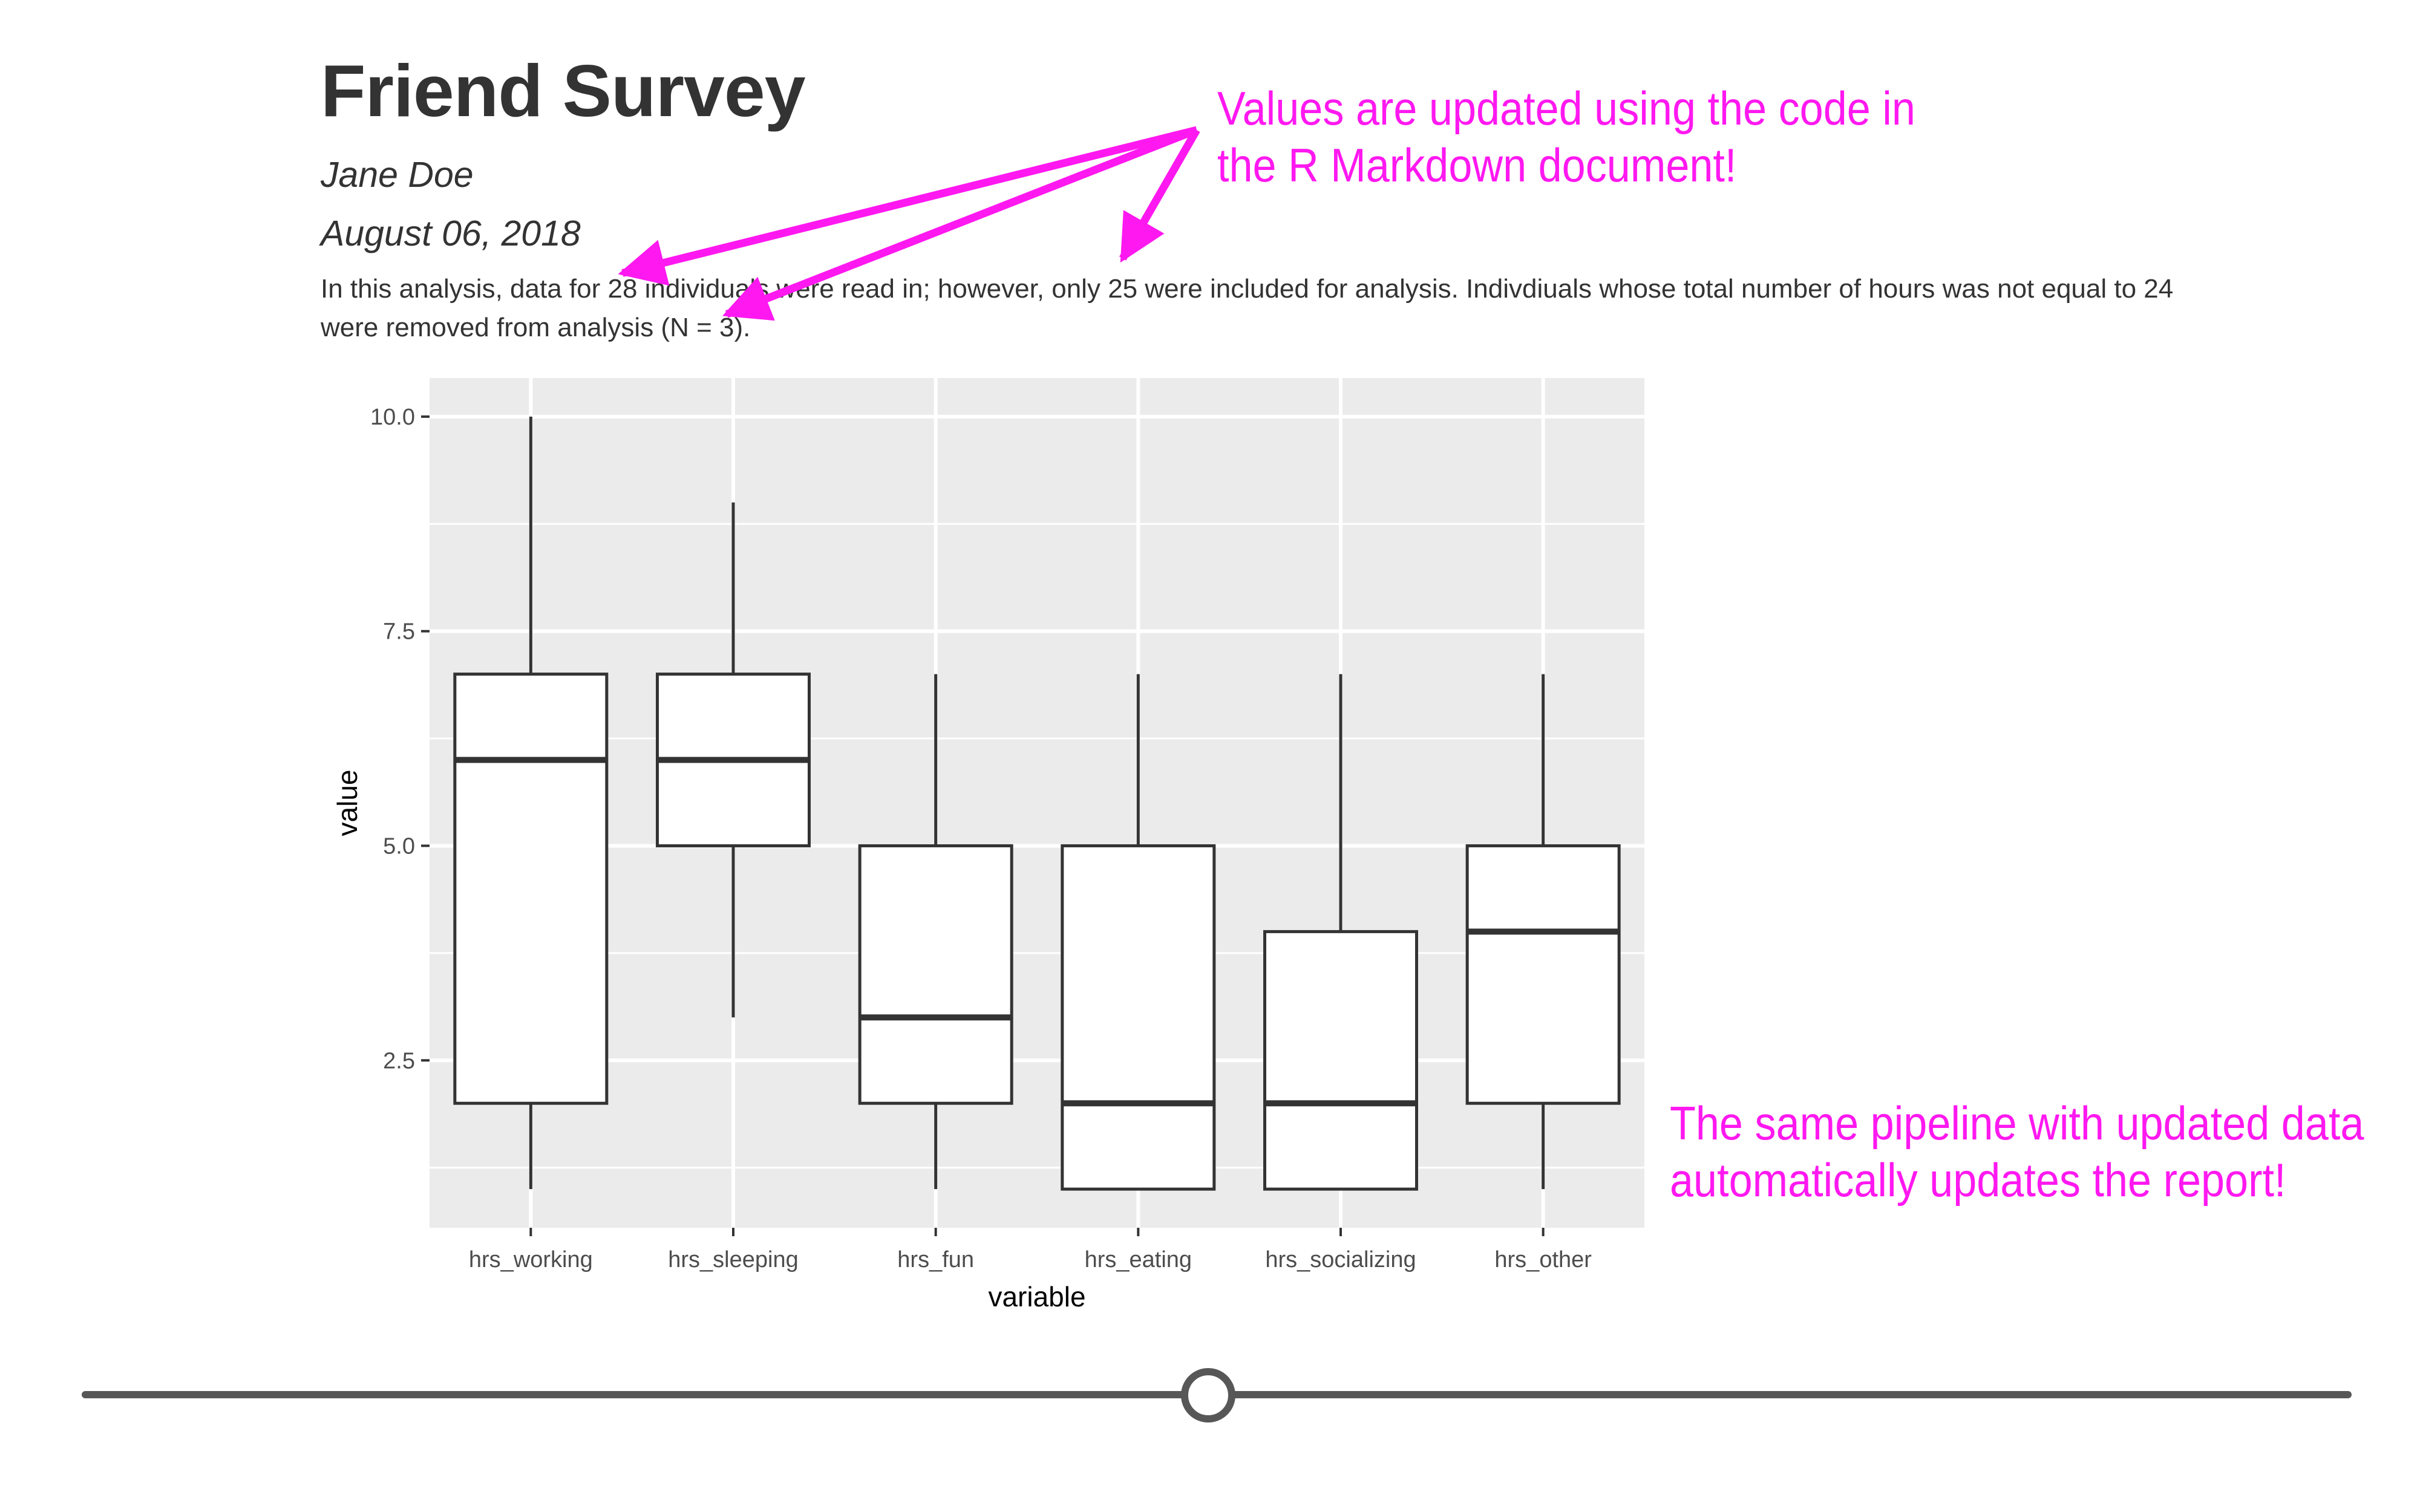 Image resolution: width=2420 pixels, height=1512 pixels. What do you see at coordinates (563, 91) in the screenshot?
I see `report-title: Friend Survey` at bounding box center [563, 91].